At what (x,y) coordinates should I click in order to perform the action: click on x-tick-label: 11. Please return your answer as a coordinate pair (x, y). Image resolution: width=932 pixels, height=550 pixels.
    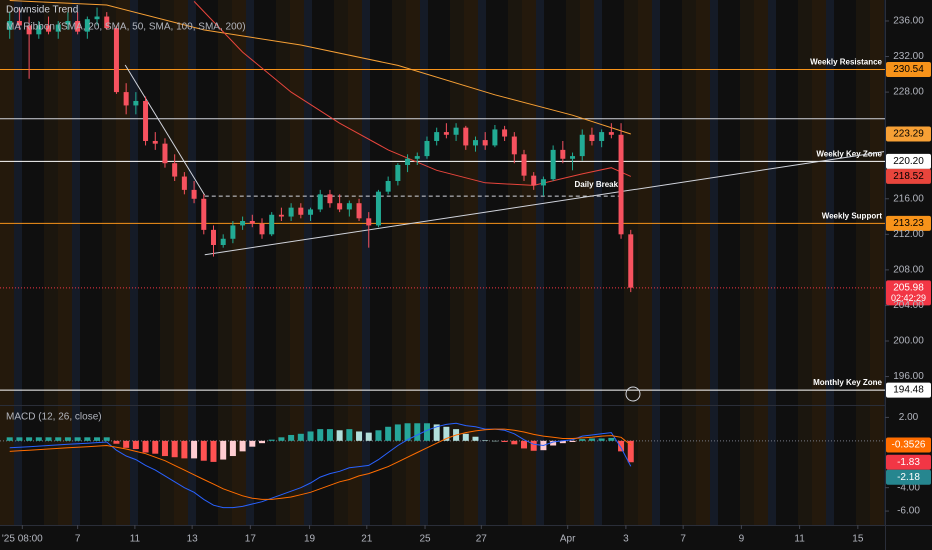
    Looking at the image, I should click on (799, 539).